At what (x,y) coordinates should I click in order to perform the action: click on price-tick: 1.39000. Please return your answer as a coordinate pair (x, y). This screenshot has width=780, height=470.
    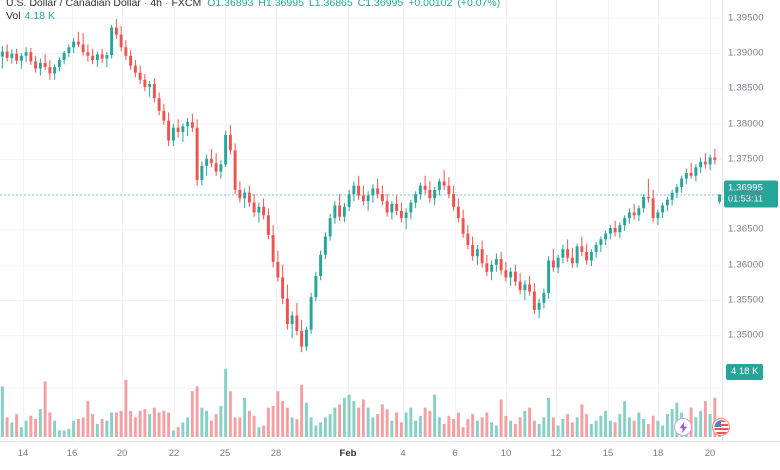
    Looking at the image, I should click on (746, 53).